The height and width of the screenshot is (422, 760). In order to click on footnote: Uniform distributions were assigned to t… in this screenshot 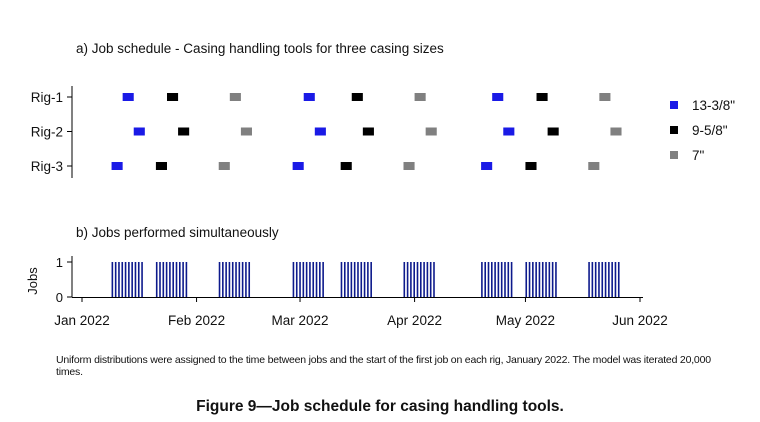, I will do `click(383, 366)`.